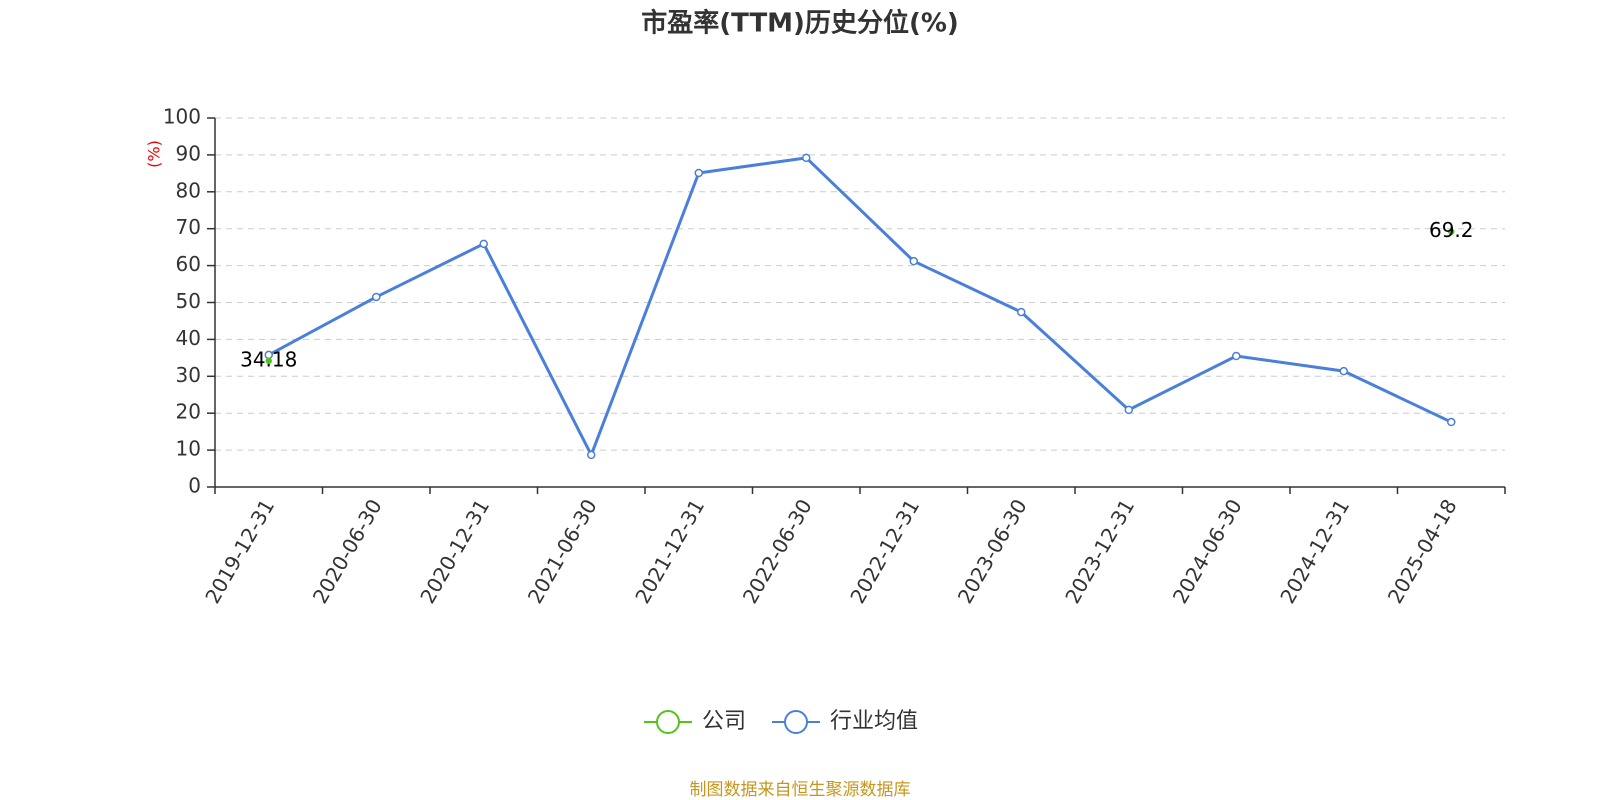 The image size is (1600, 800). What do you see at coordinates (188, 227) in the screenshot?
I see `y-tick-label: 70` at bounding box center [188, 227].